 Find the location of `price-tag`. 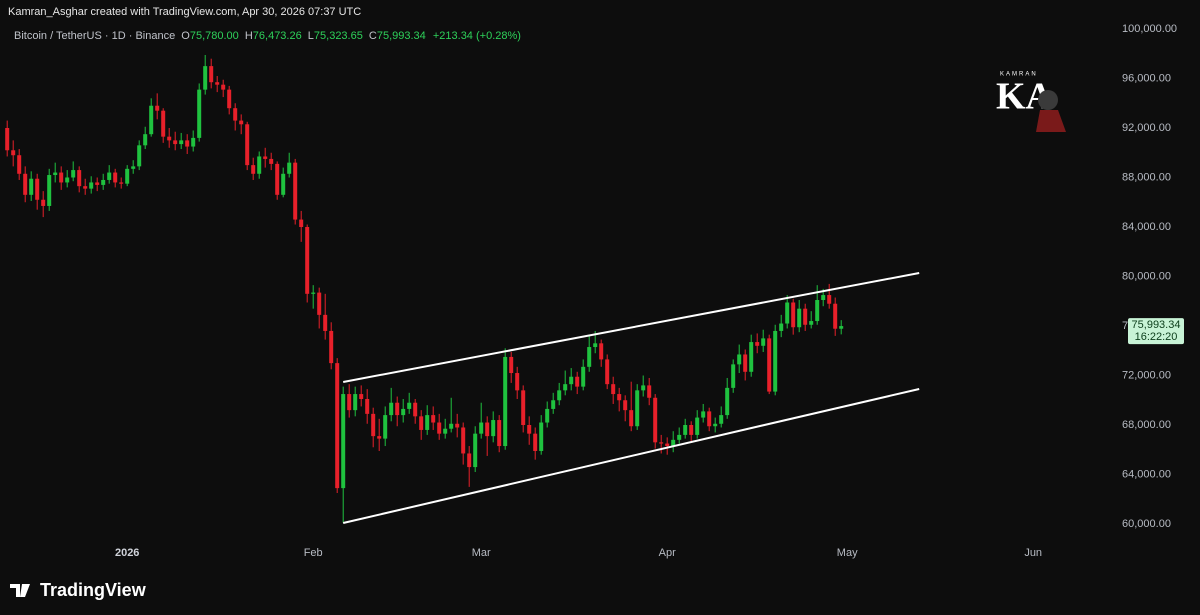

price-tag is located at coordinates (1156, 331).